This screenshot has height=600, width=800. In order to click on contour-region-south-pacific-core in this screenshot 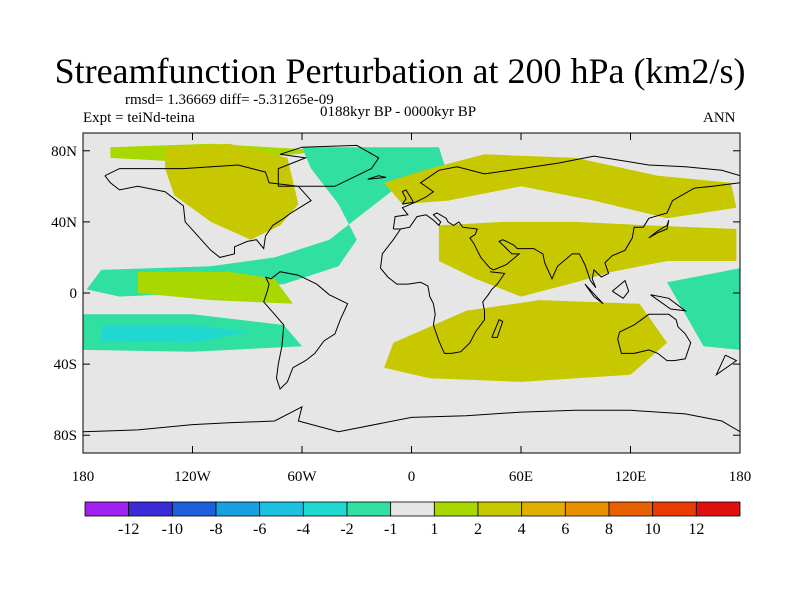, I will do `click(174, 334)`.